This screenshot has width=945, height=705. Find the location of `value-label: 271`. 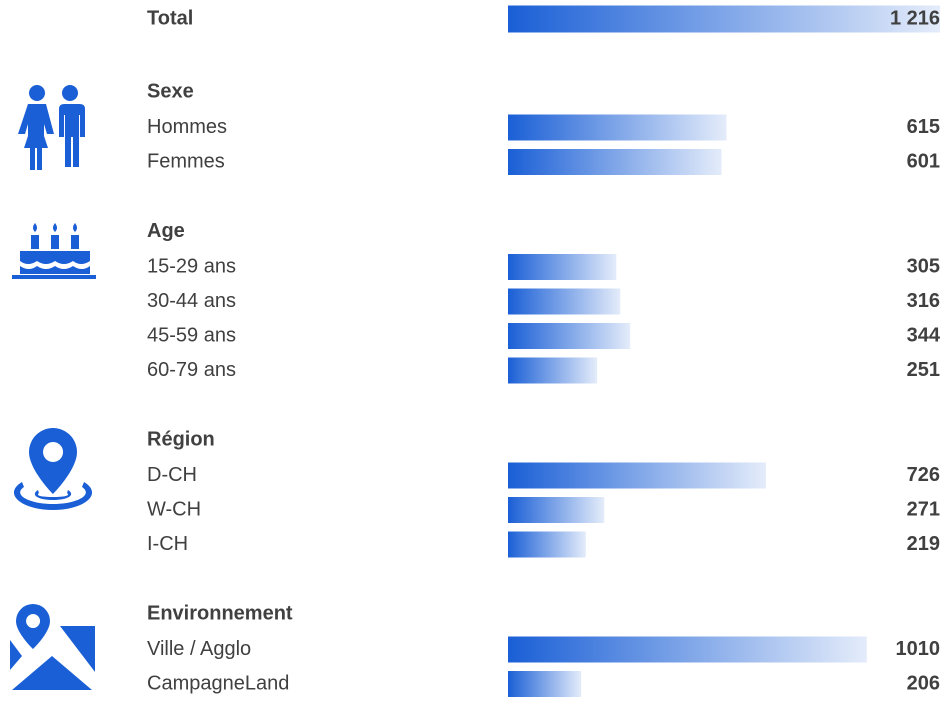

value-label: 271 is located at coordinates (923, 509).